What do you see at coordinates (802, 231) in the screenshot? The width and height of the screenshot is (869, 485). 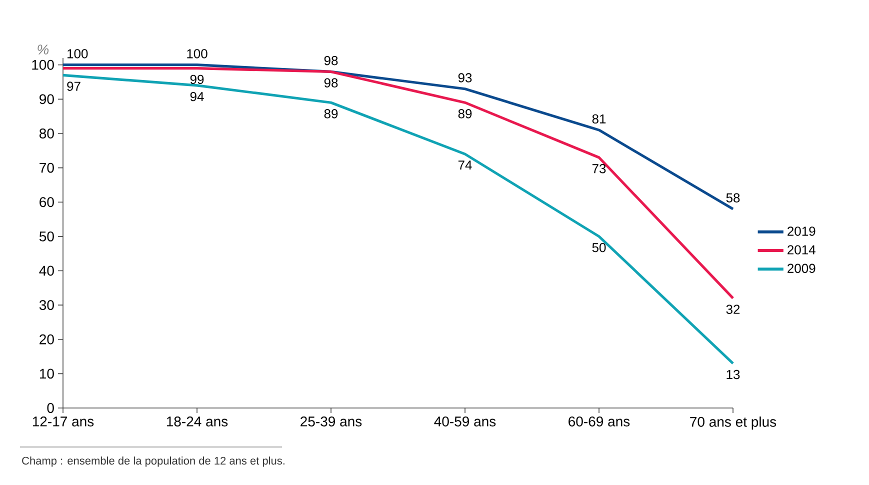 I see `legend-label: 2019` at bounding box center [802, 231].